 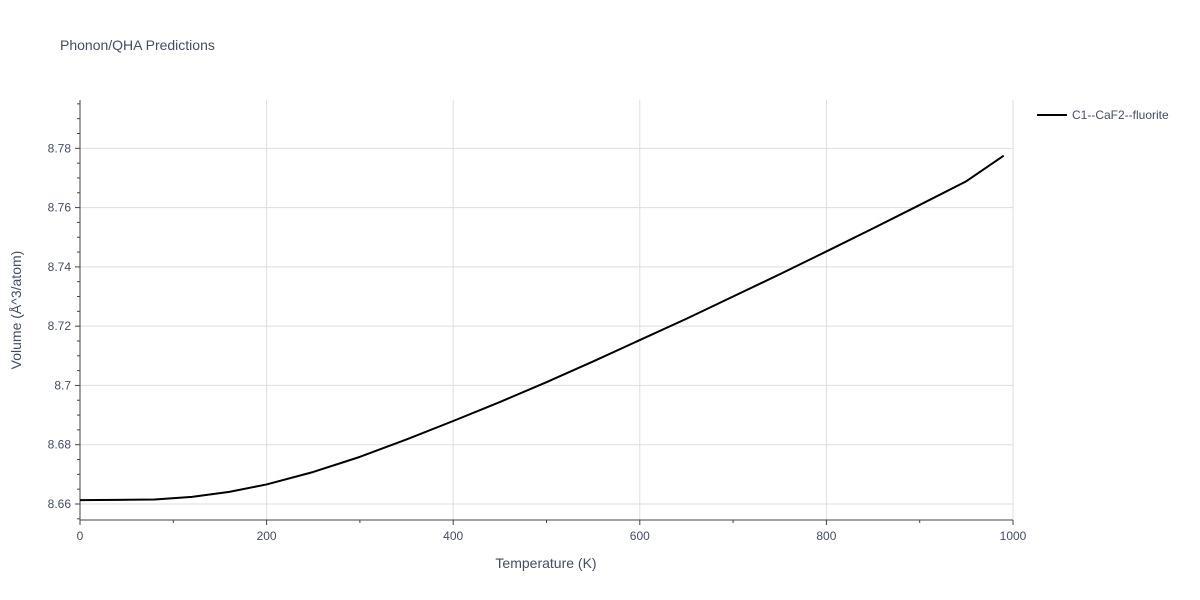 What do you see at coordinates (60, 267) in the screenshot?
I see `y-tick-label: 8.74` at bounding box center [60, 267].